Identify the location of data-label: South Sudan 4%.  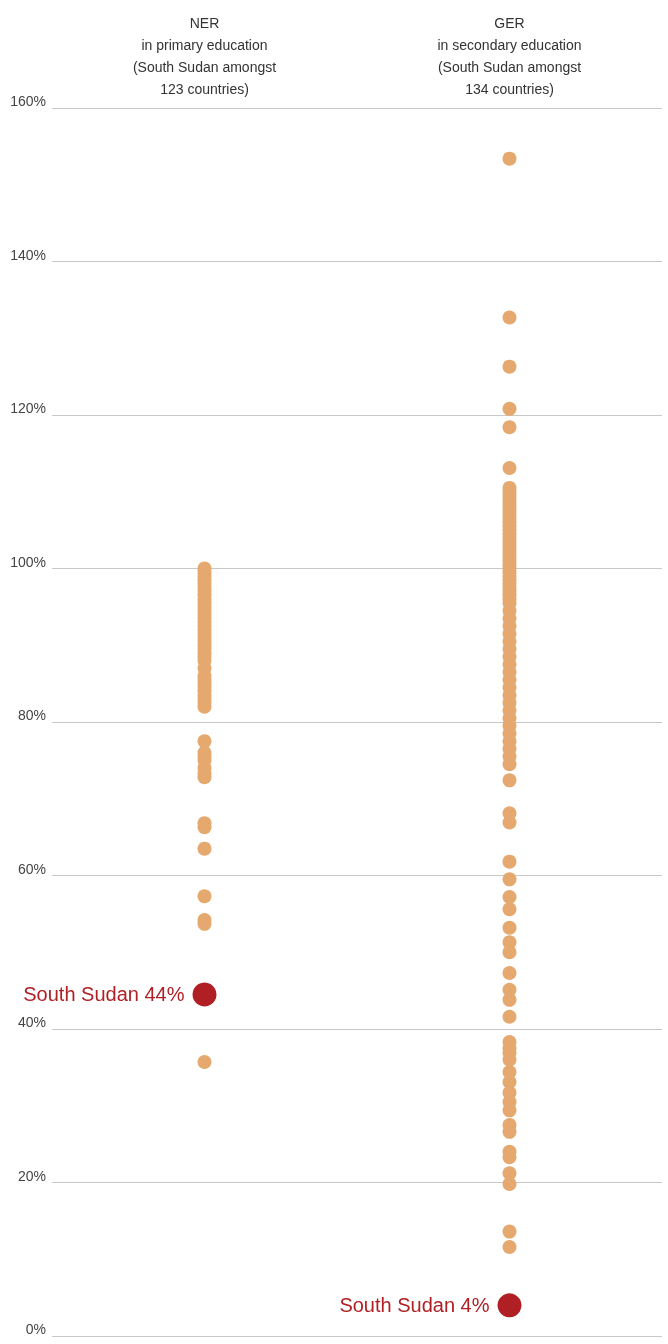
(414, 1305).